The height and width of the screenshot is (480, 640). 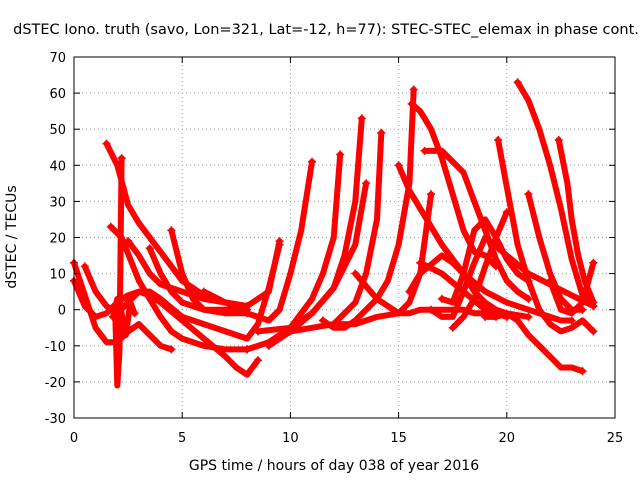 What do you see at coordinates (507, 438) in the screenshot?
I see `x-tick-label: 20` at bounding box center [507, 438].